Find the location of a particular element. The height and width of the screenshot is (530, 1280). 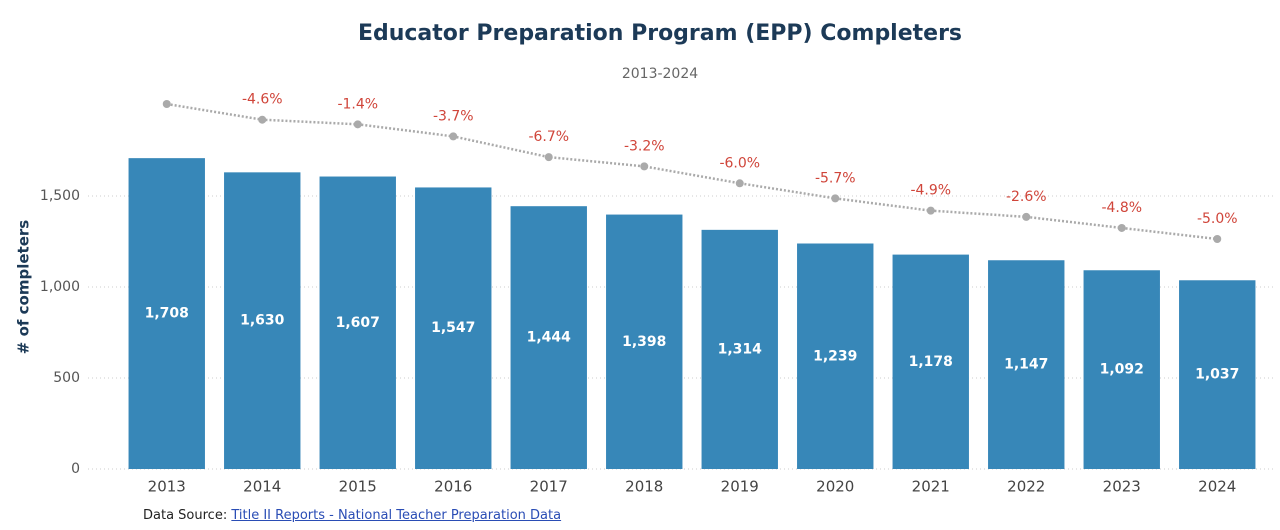

bar-value-label: 1,314 is located at coordinates (740, 349).